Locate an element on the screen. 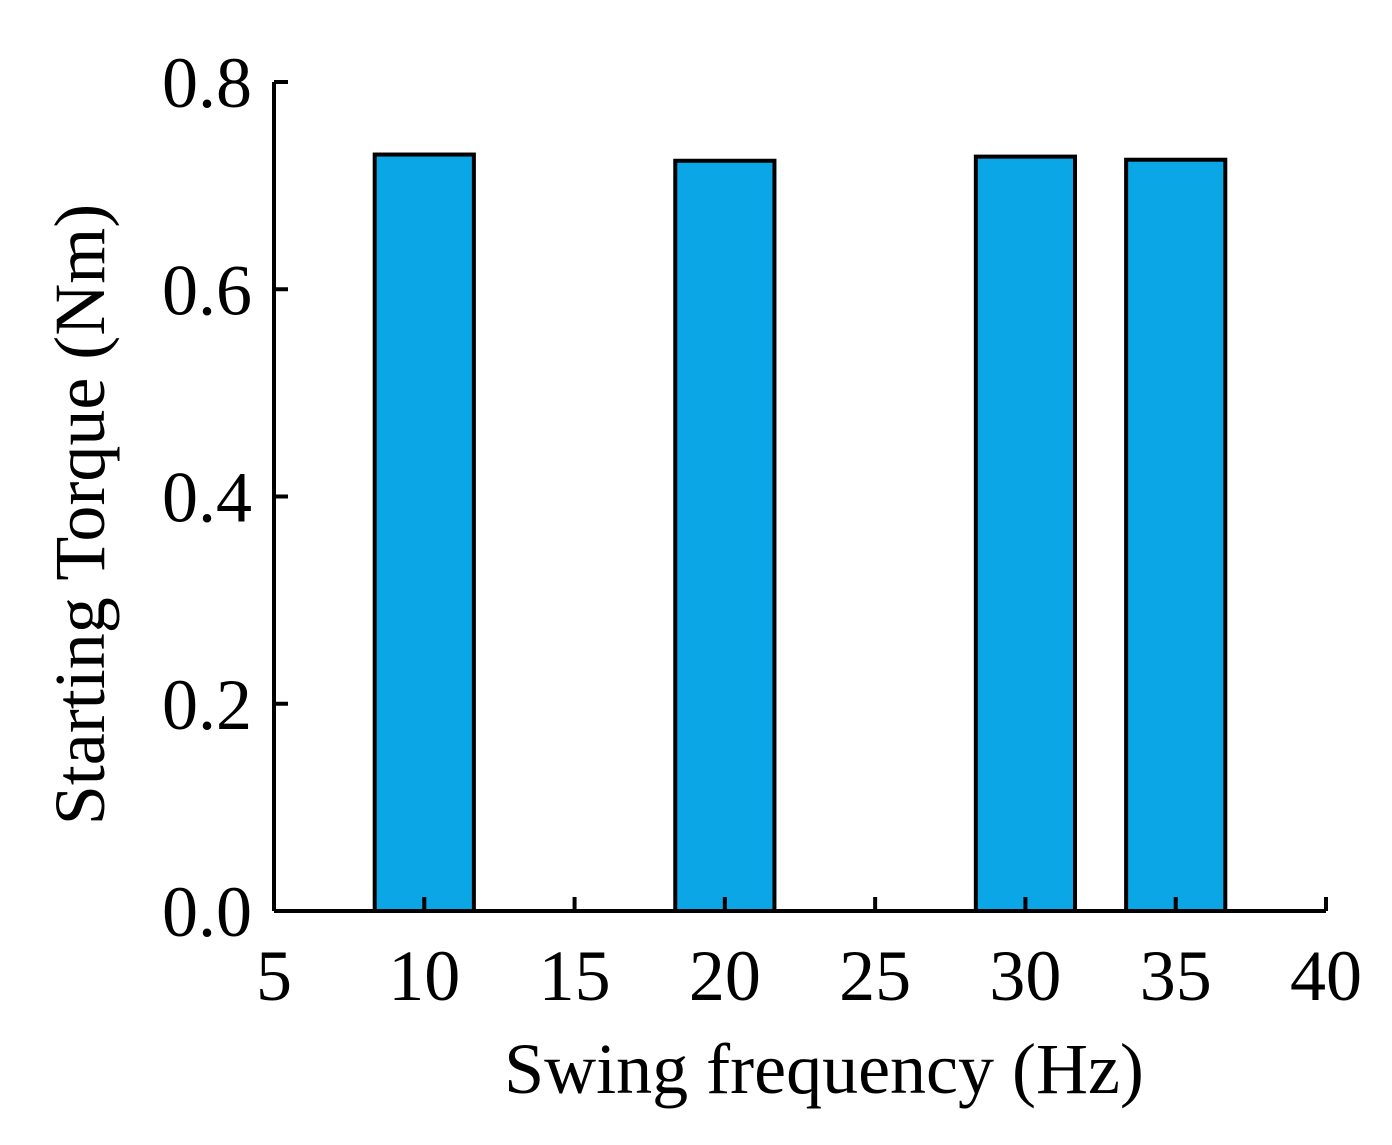 Image resolution: width=1392 pixels, height=1145 pixels. bar-35hz is located at coordinates (1176, 535).